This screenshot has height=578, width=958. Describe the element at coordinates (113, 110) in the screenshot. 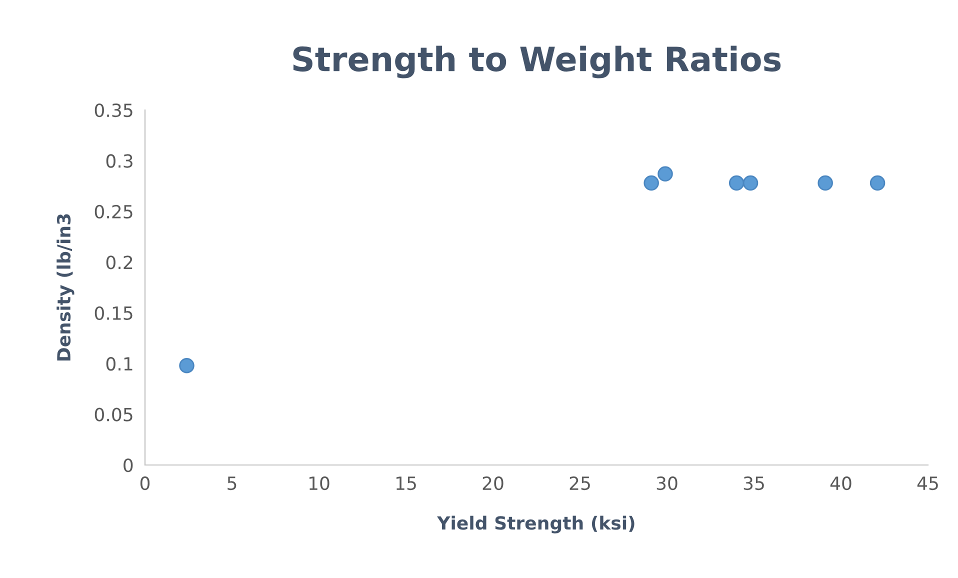

I see `y-tick-label: 0.35` at that location.